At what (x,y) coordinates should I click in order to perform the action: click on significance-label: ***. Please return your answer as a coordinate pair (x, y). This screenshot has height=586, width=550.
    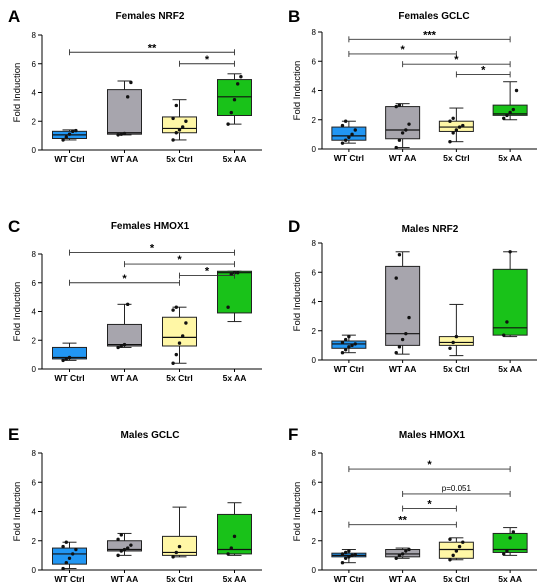
    Looking at the image, I should click on (430, 35).